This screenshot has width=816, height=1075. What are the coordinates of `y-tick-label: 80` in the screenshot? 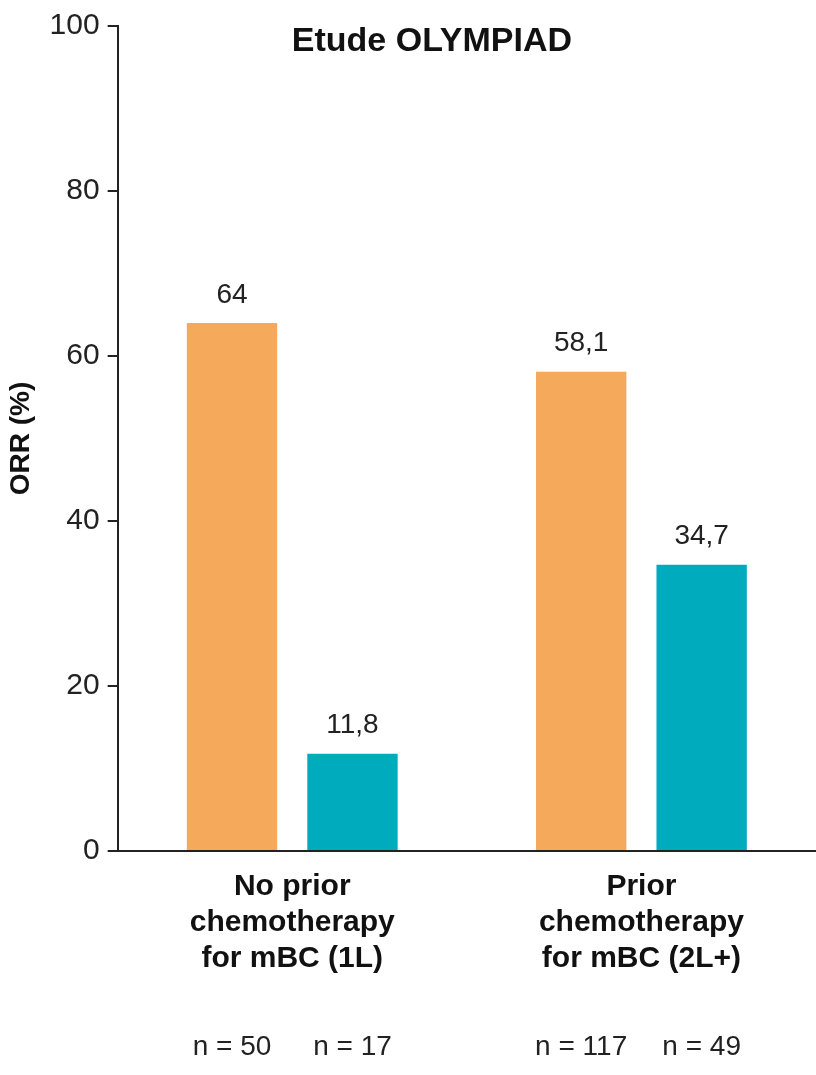 It's located at (83, 189).